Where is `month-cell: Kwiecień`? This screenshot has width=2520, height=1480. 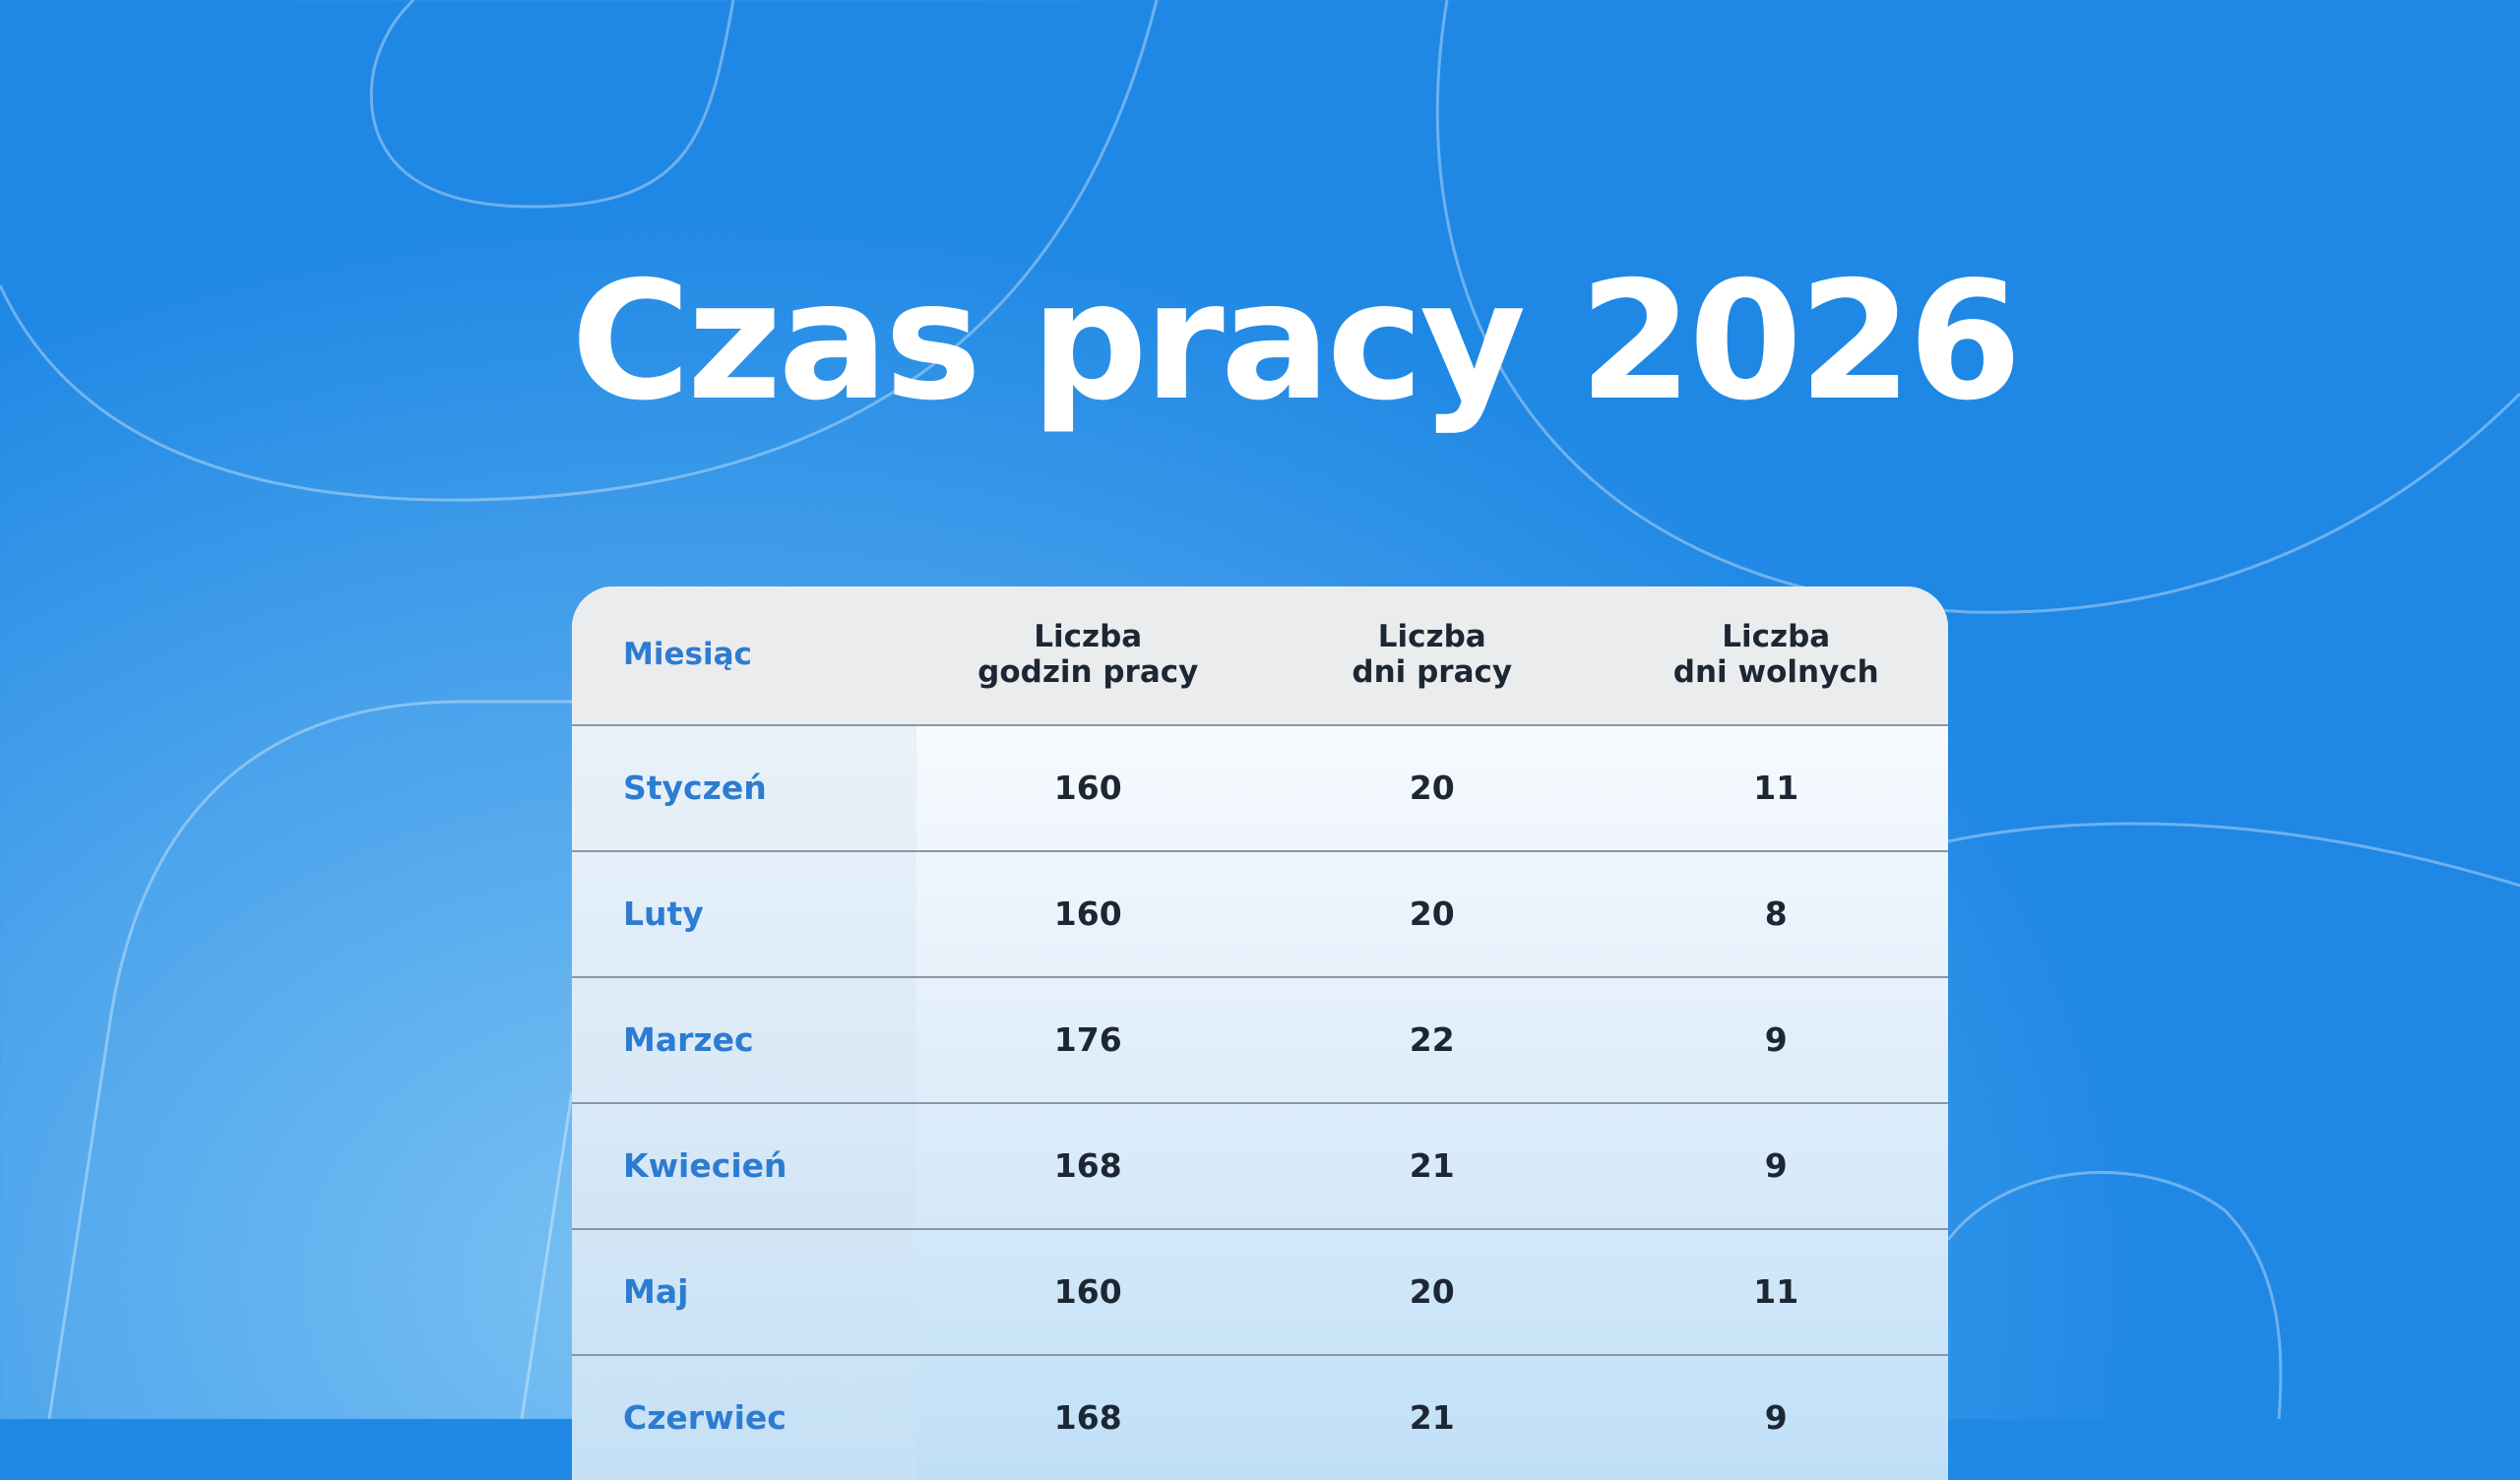
month-cell: Kwiecień is located at coordinates (744, 1166).